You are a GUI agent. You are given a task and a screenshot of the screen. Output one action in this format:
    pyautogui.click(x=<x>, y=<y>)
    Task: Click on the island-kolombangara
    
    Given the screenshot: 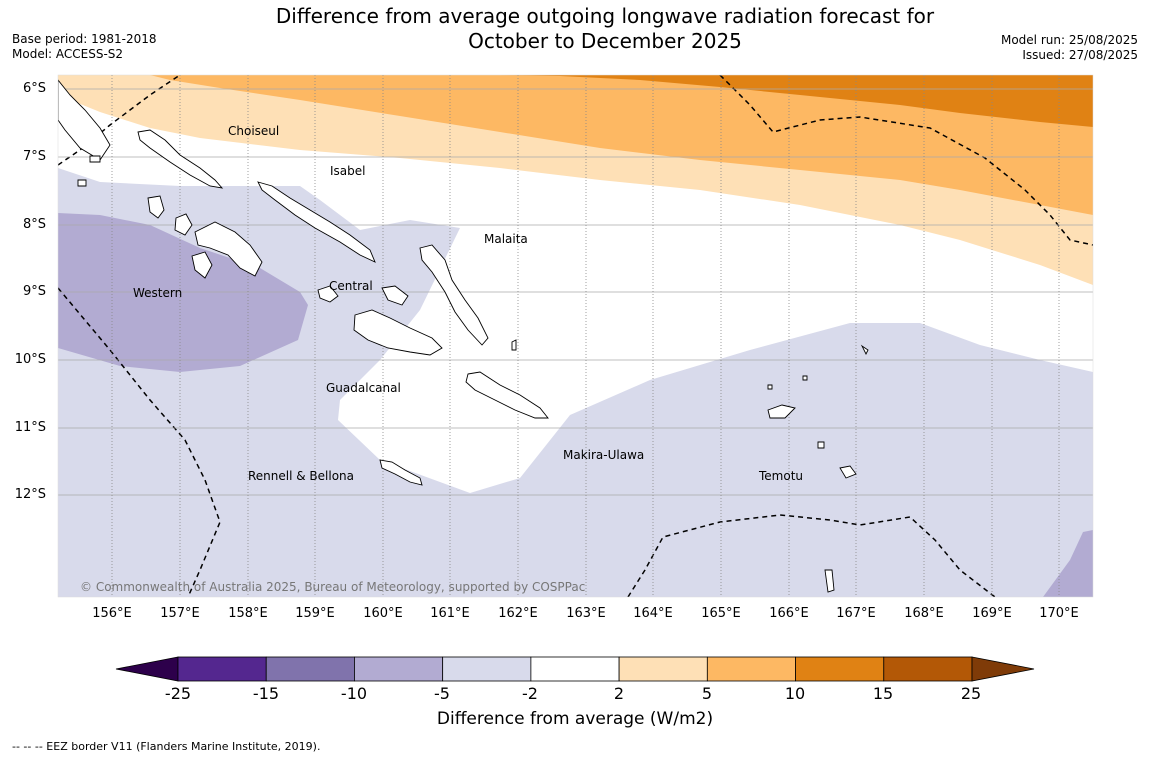 What is the action you would take?
    pyautogui.click(x=183, y=224)
    